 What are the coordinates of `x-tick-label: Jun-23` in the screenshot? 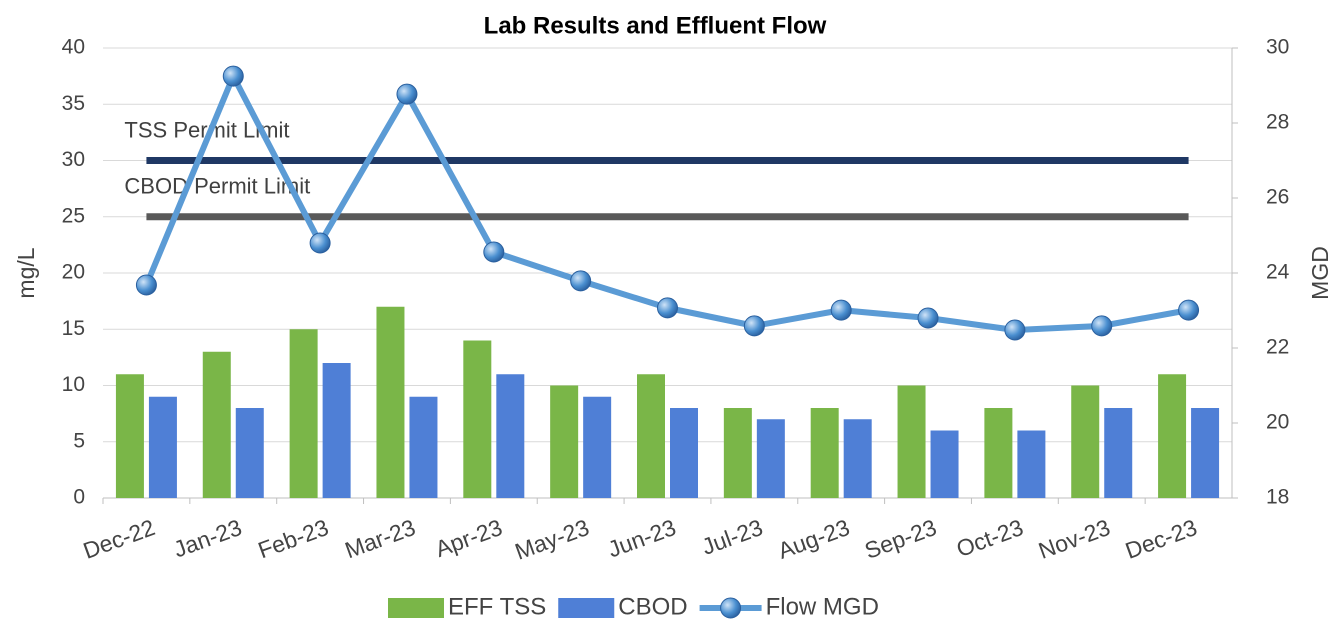 It's located at (641, 538).